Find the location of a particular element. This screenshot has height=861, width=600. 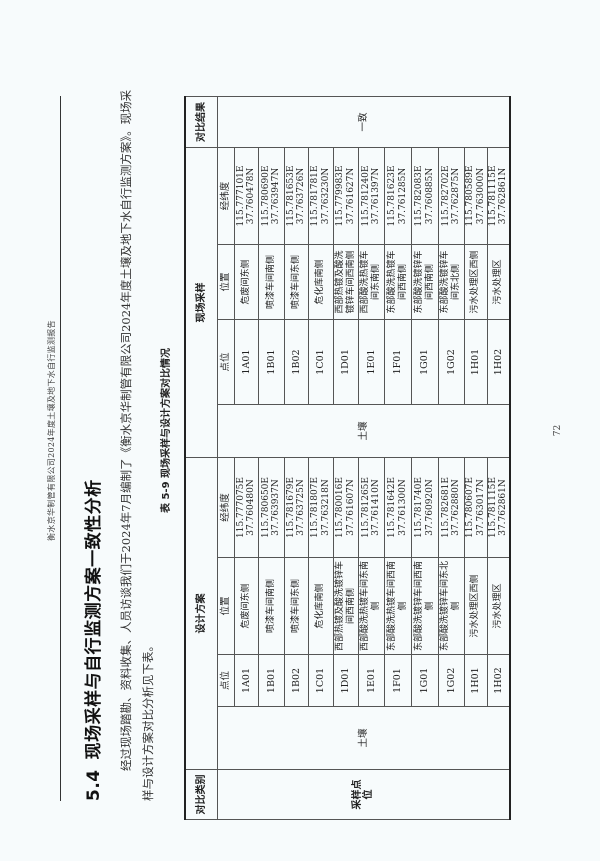

design-point: 1B01 is located at coordinates (271, 680).